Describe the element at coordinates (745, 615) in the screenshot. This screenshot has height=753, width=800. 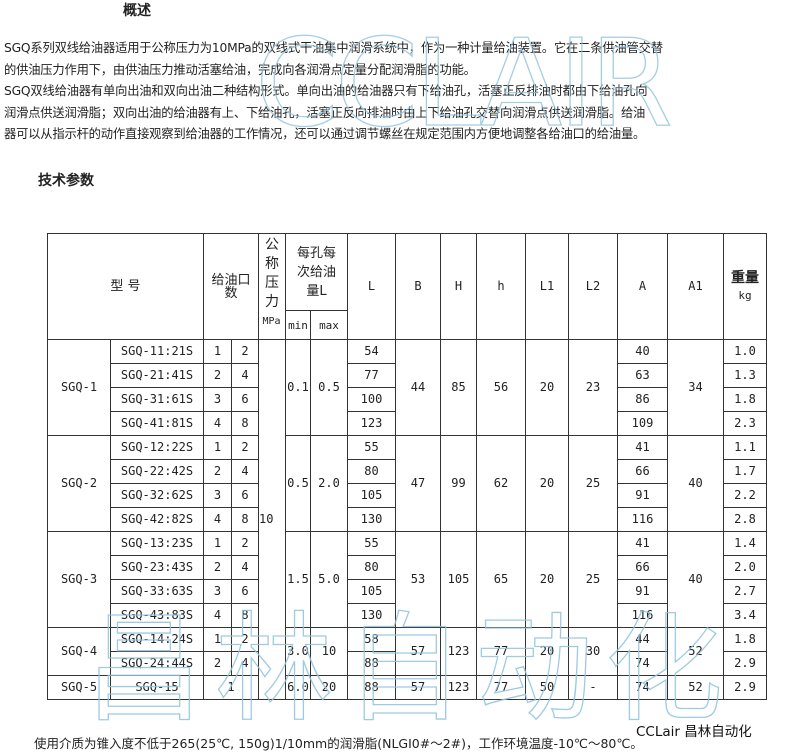
I see `weight-cell: 3.4` at that location.